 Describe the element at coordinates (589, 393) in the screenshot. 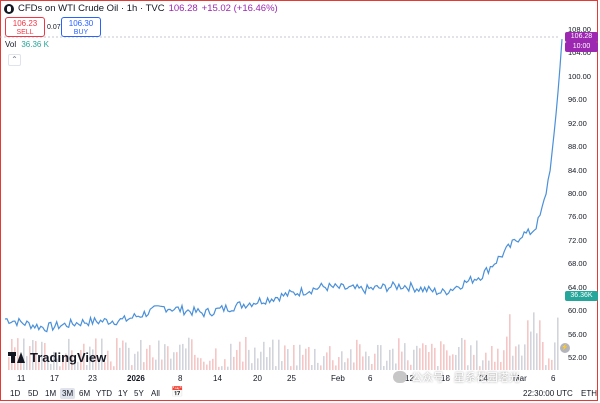

I see `market-label: ETH` at that location.